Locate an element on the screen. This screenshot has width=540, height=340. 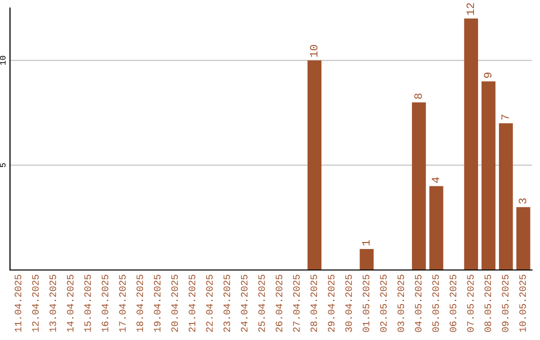
x-tick-label: 03.05.2025 is located at coordinates (401, 303).